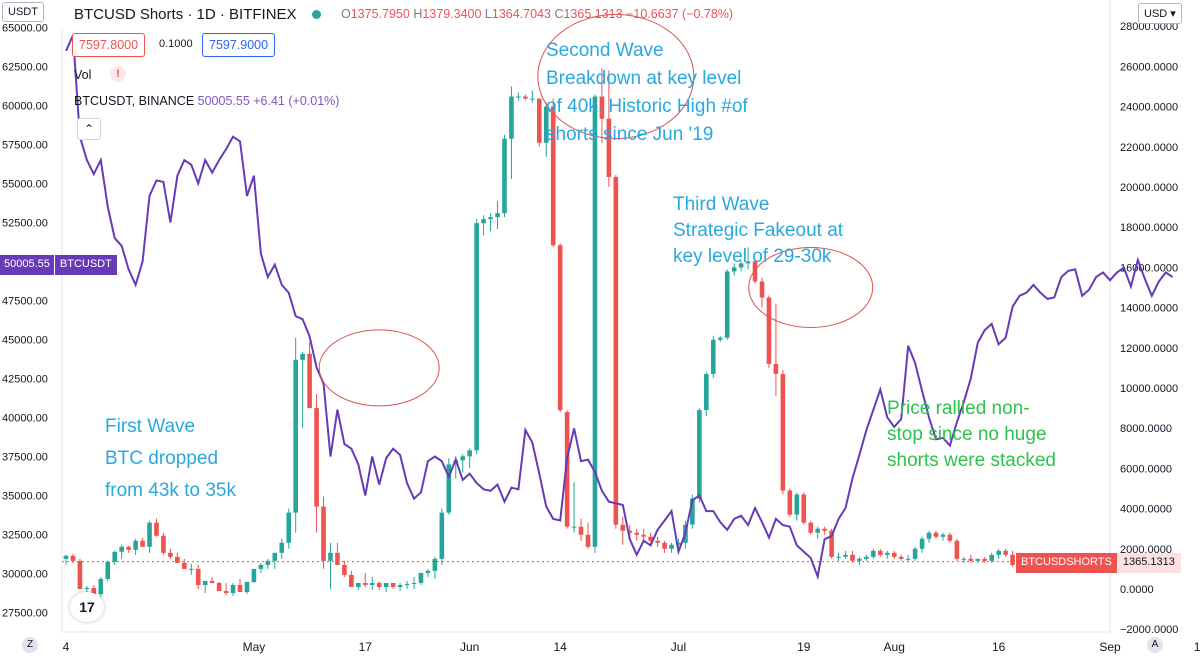  What do you see at coordinates (1149, 67) in the screenshot?
I see `right-tick-label: 26000.0000` at bounding box center [1149, 67].